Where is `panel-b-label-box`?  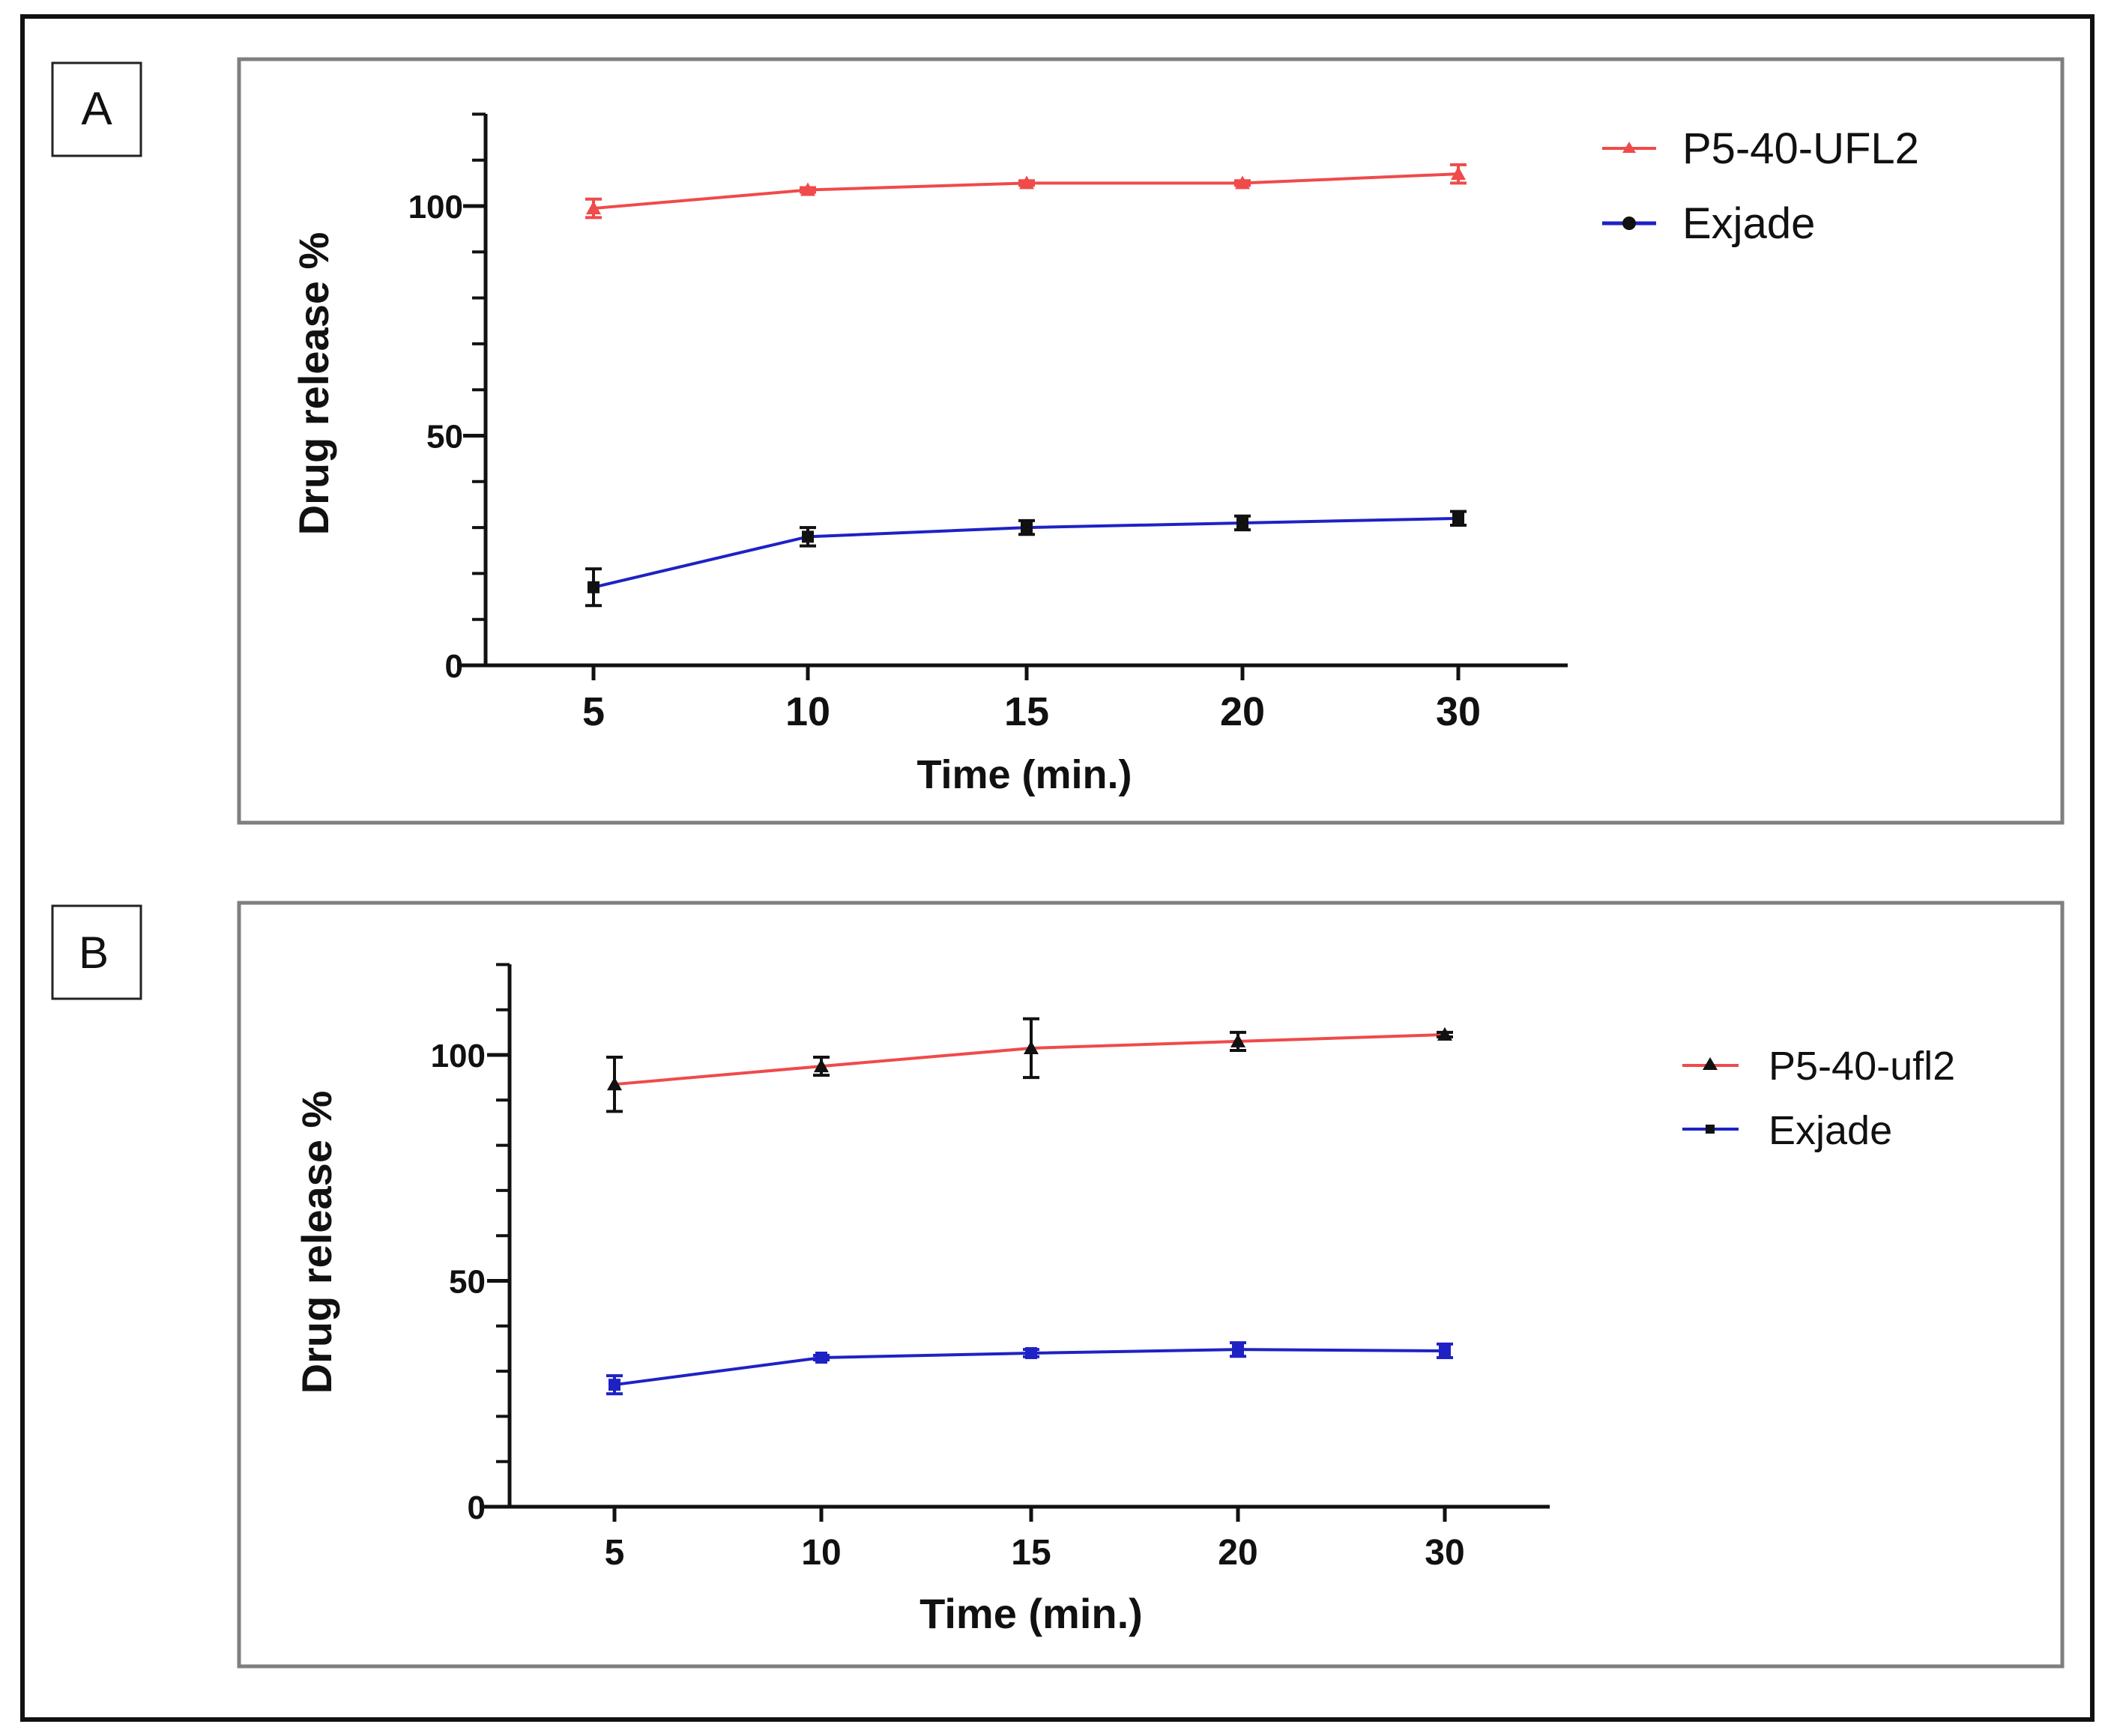 panel-b-label-box is located at coordinates (96, 952).